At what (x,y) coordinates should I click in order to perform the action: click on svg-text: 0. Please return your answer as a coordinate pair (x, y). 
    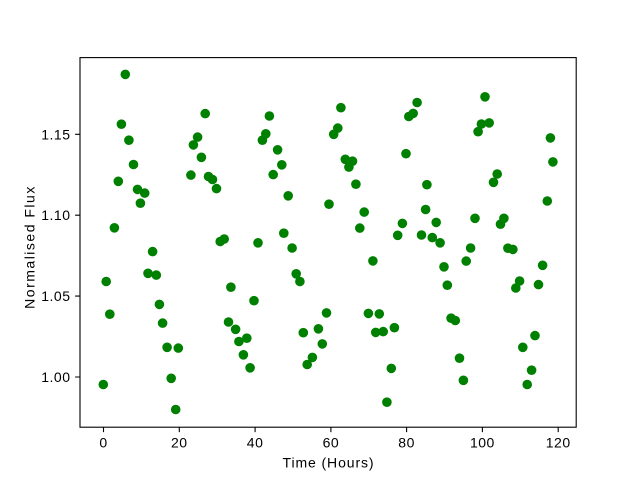
    Looking at the image, I should click on (103, 443).